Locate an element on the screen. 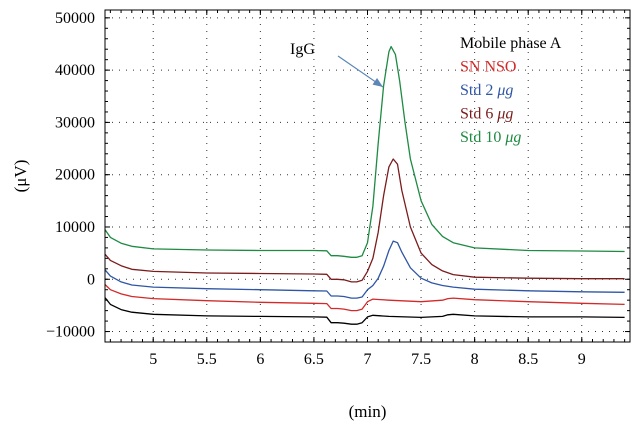 This screenshot has height=425, width=637. x-tick-label: 5.5 is located at coordinates (207, 359).